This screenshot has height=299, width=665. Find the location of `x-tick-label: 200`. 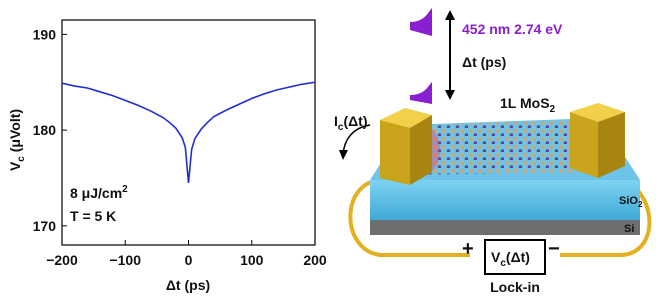

x-tick-label: 200 is located at coordinates (315, 260).